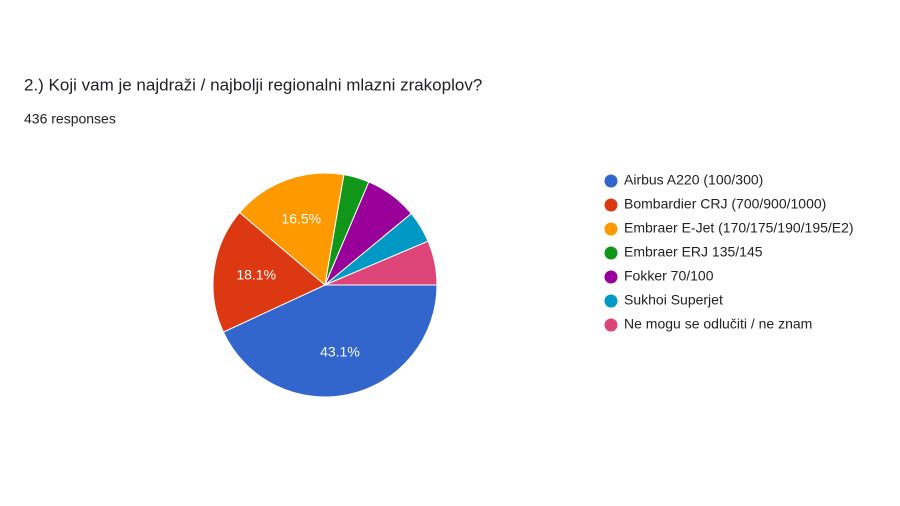 This screenshot has width=900, height=506. What do you see at coordinates (70, 119) in the screenshot?
I see `chart-subtitle: 436 responses` at bounding box center [70, 119].